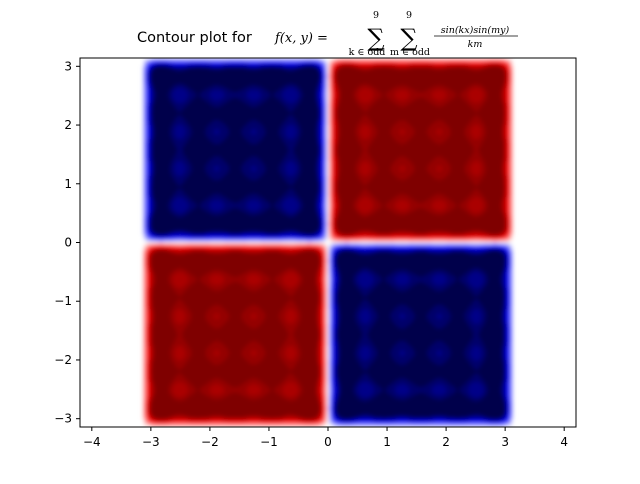 The width and height of the screenshot is (640, 484). Describe the element at coordinates (68, 184) in the screenshot. I see `y-tick-label: 1` at that location.